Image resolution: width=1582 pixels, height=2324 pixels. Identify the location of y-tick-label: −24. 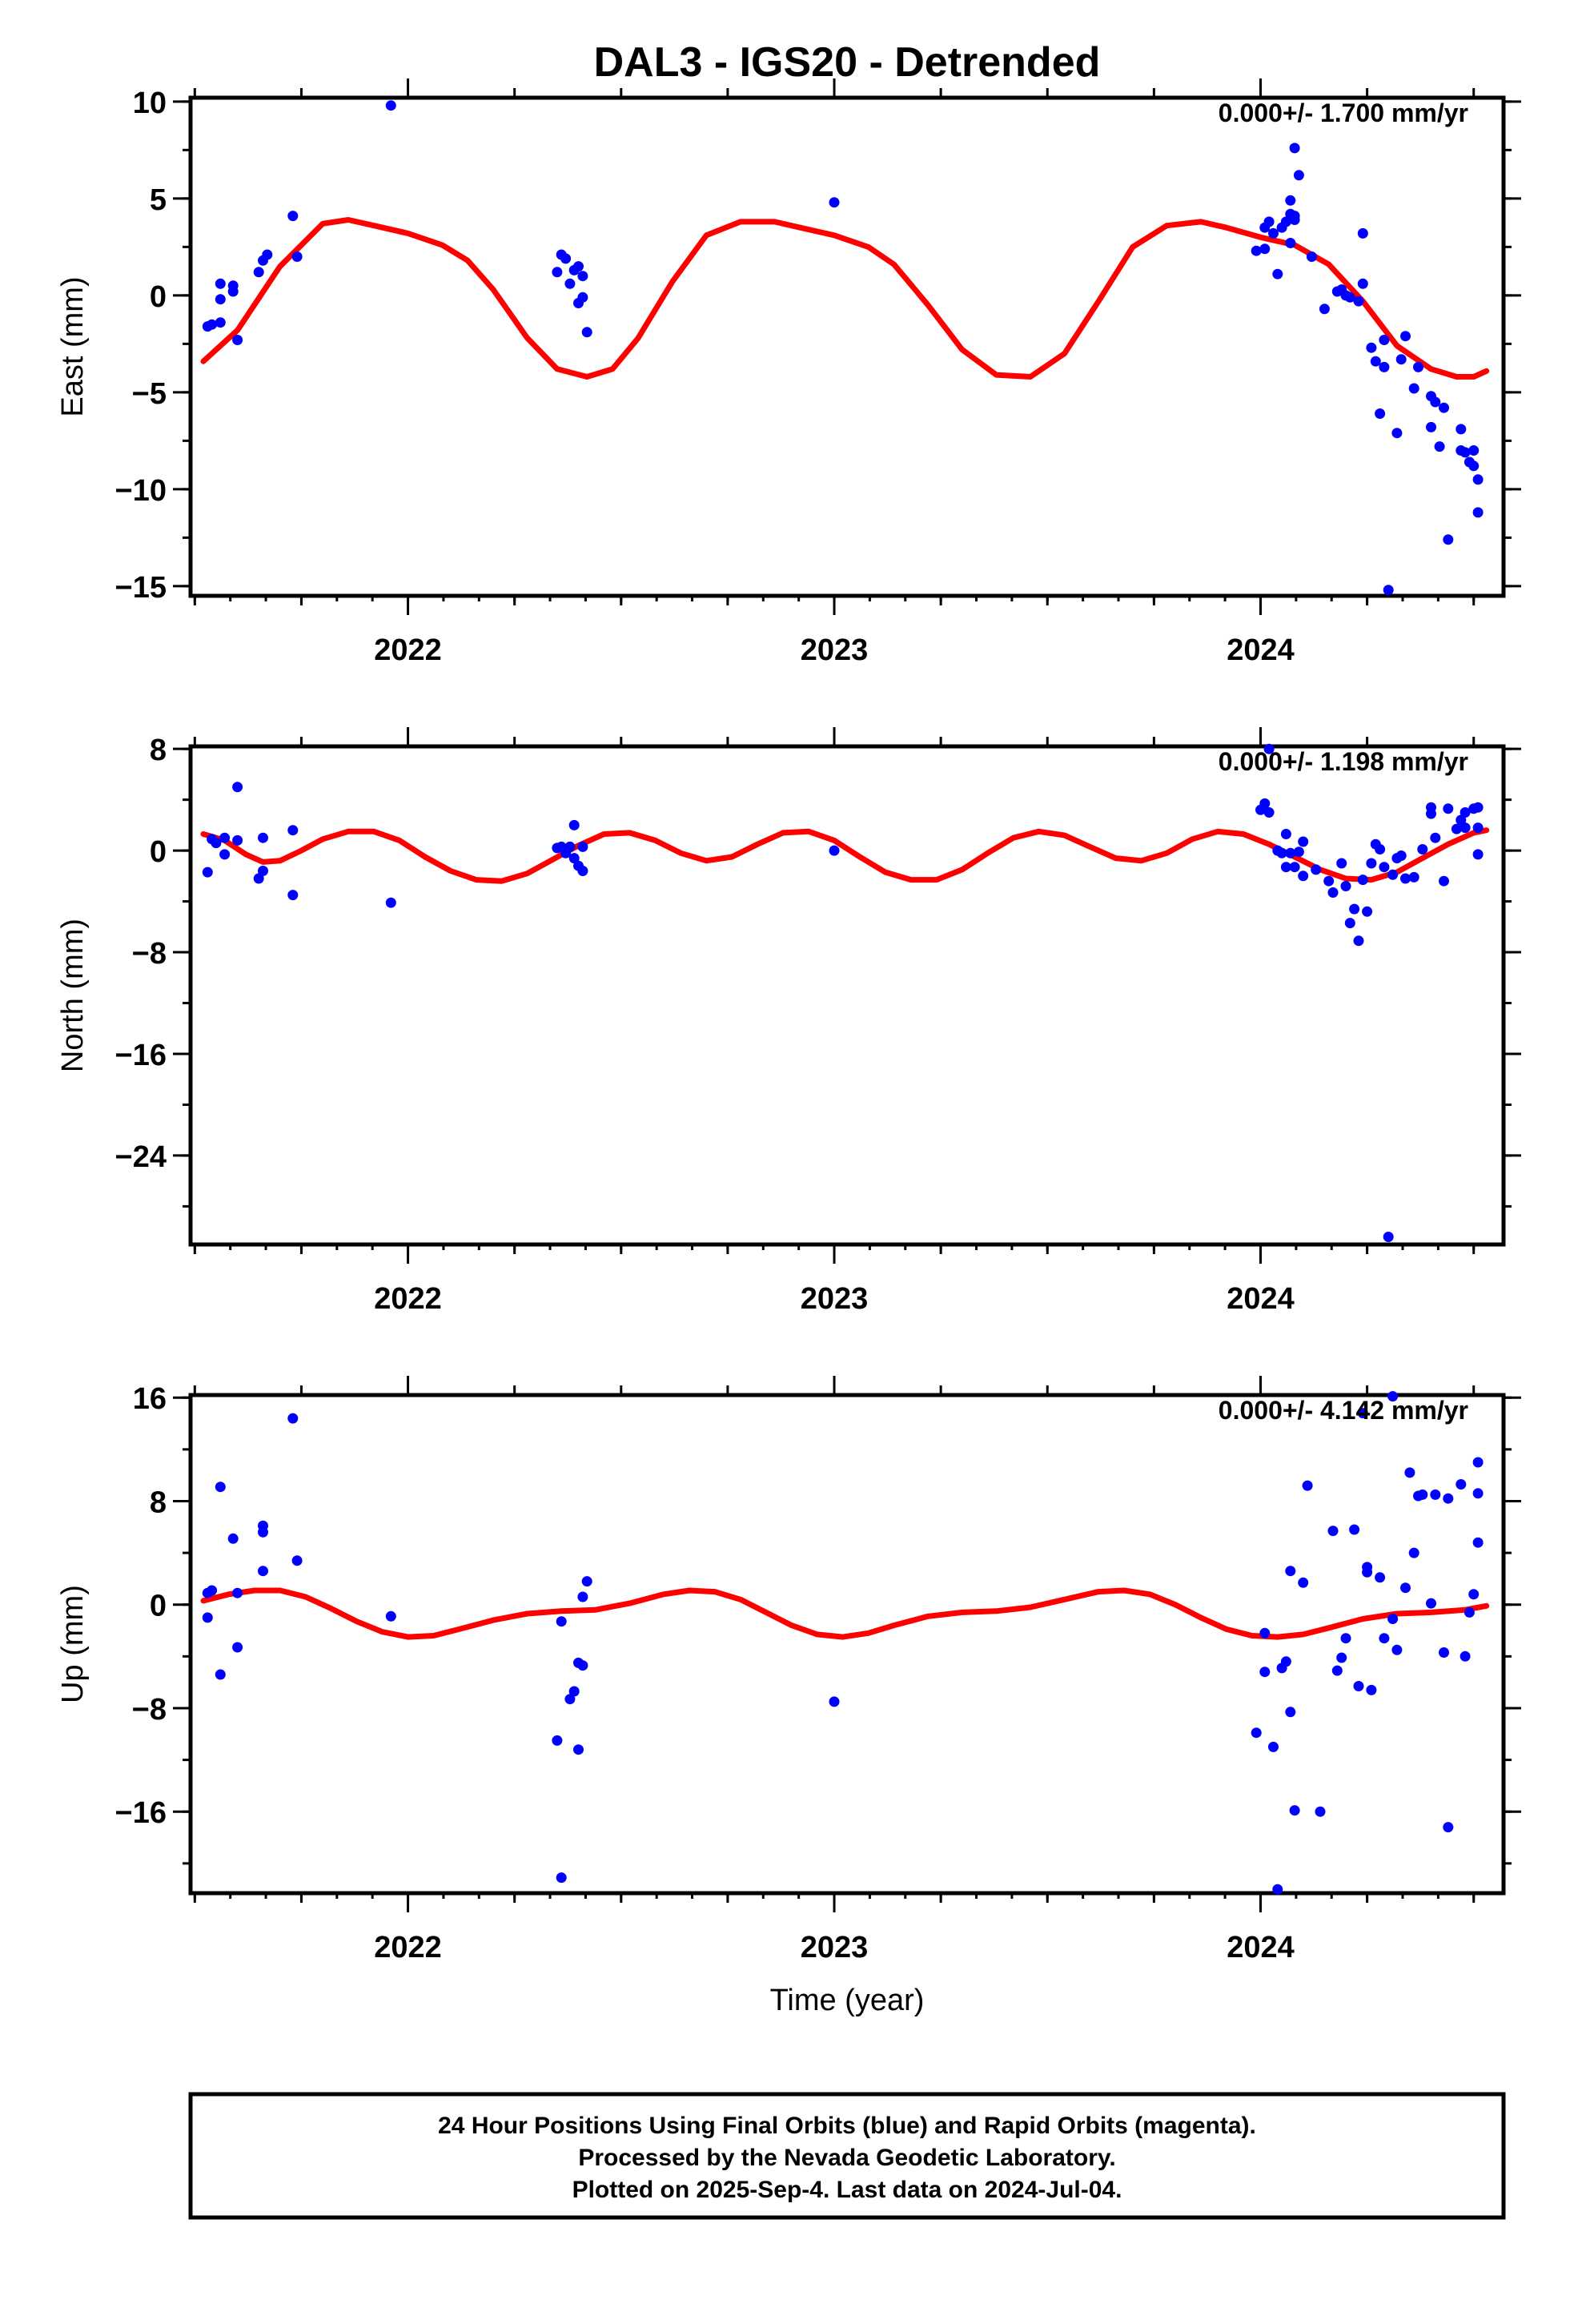
(141, 1157).